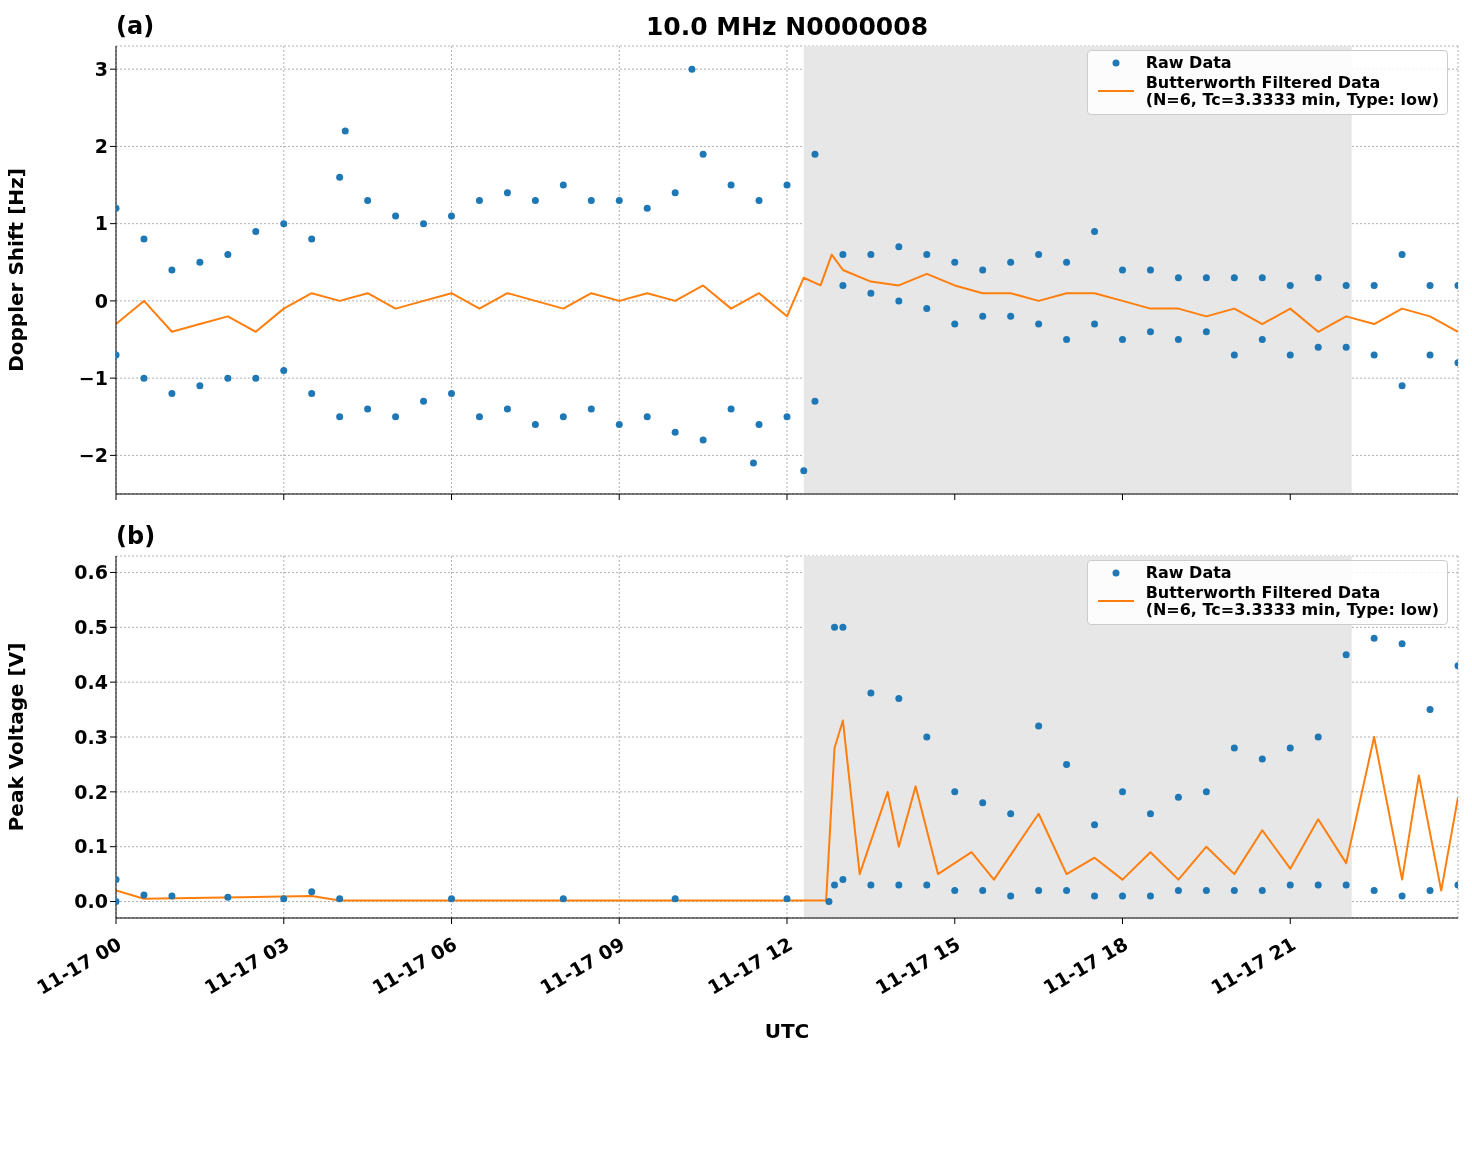 The image size is (1472, 1172). Describe the element at coordinates (91, 846) in the screenshot. I see `y-tick-label: 0.1` at that location.